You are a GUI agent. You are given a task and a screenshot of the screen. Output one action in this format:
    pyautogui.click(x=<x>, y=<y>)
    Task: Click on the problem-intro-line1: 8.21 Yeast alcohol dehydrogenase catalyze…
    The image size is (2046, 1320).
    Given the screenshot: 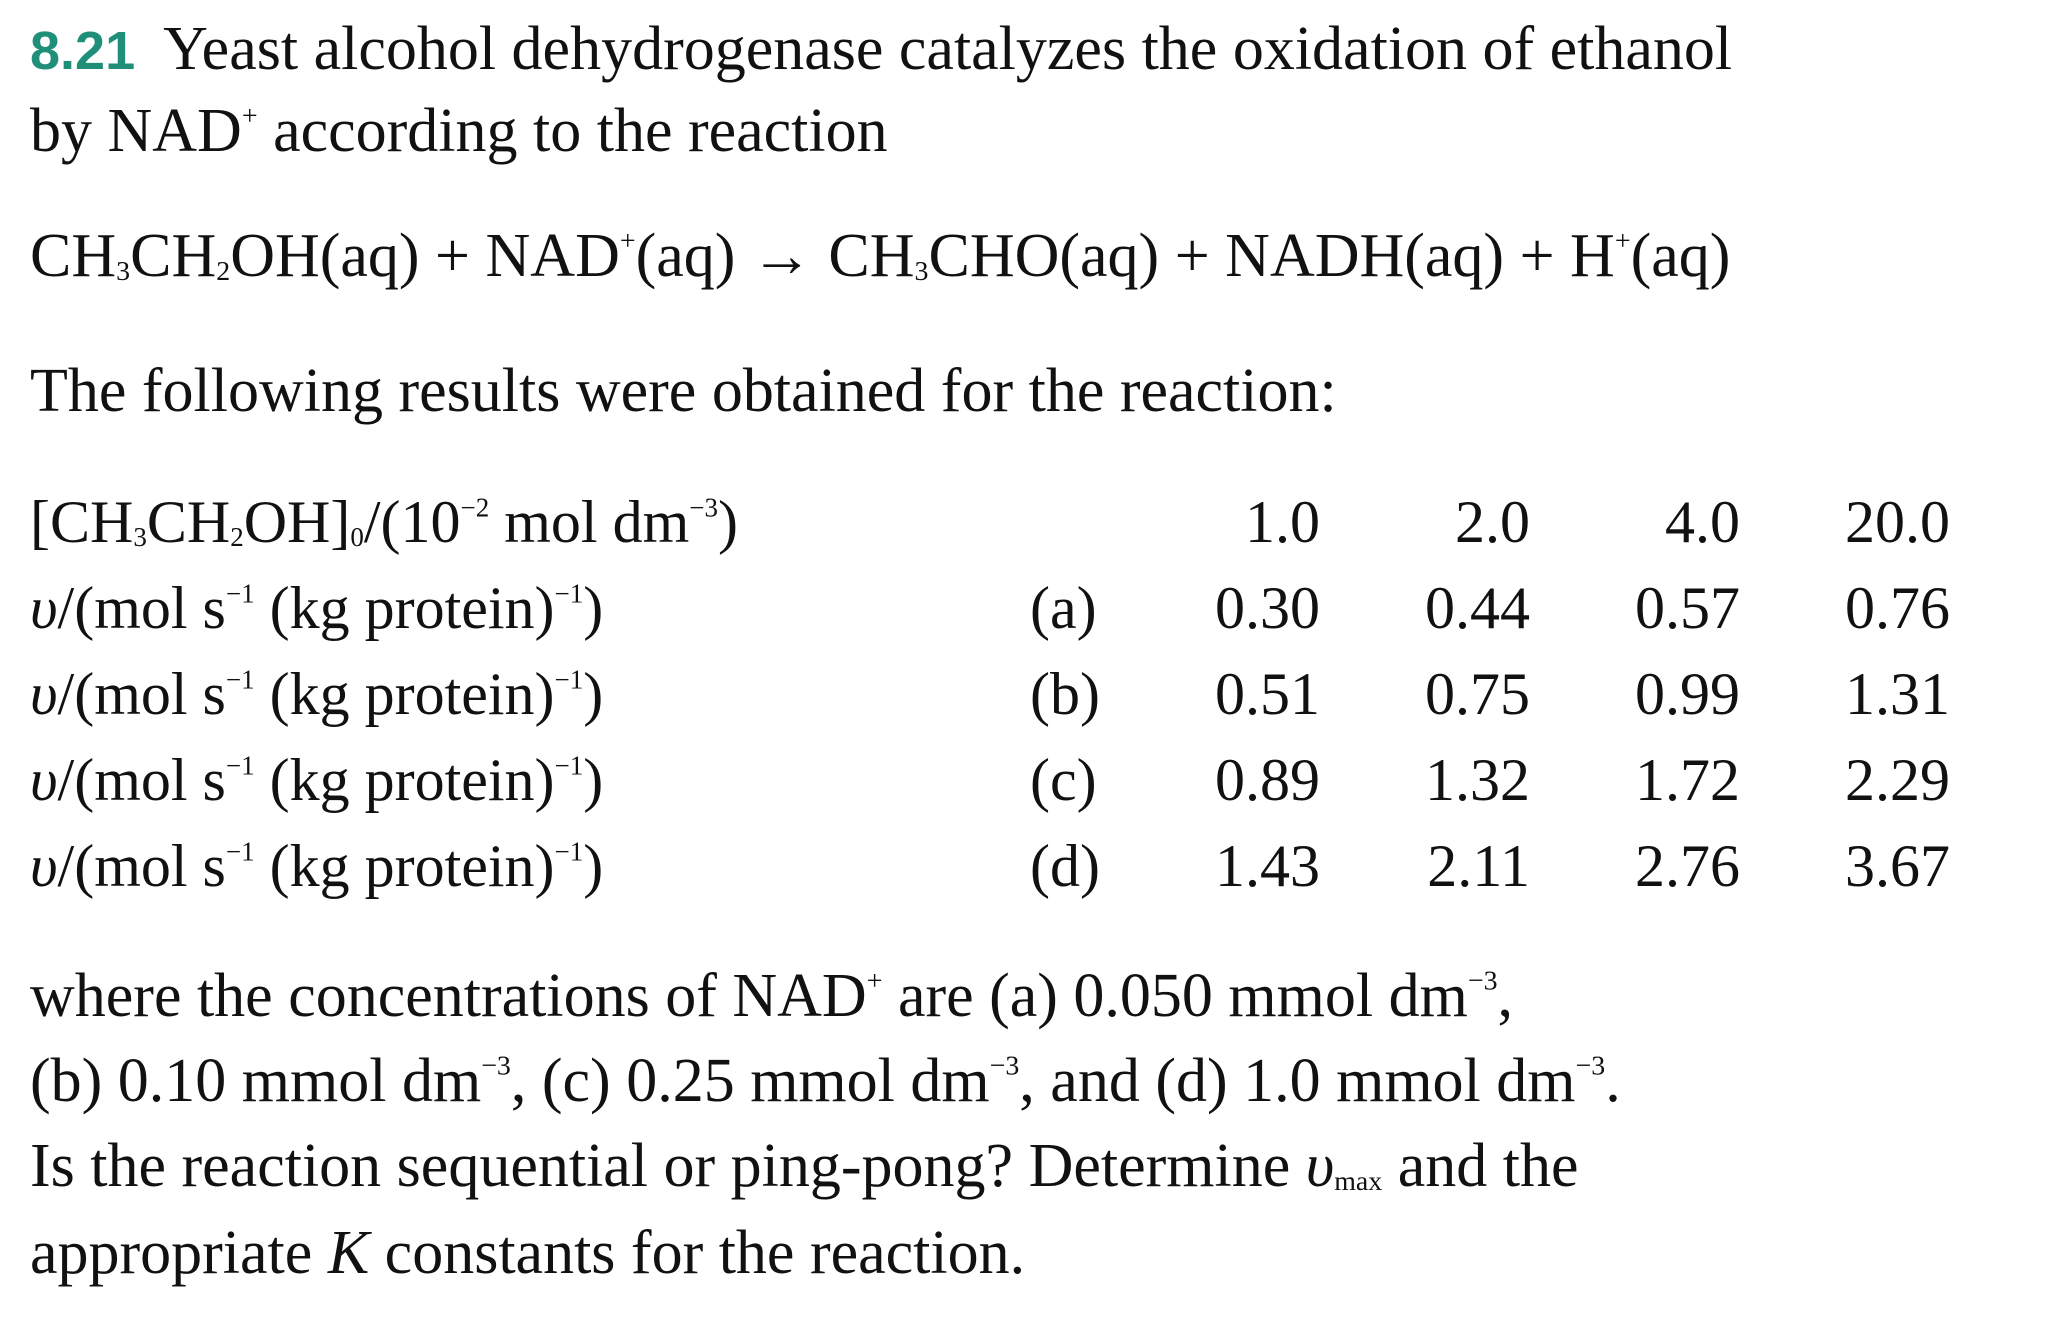 What is the action you would take?
    pyautogui.click(x=881, y=49)
    